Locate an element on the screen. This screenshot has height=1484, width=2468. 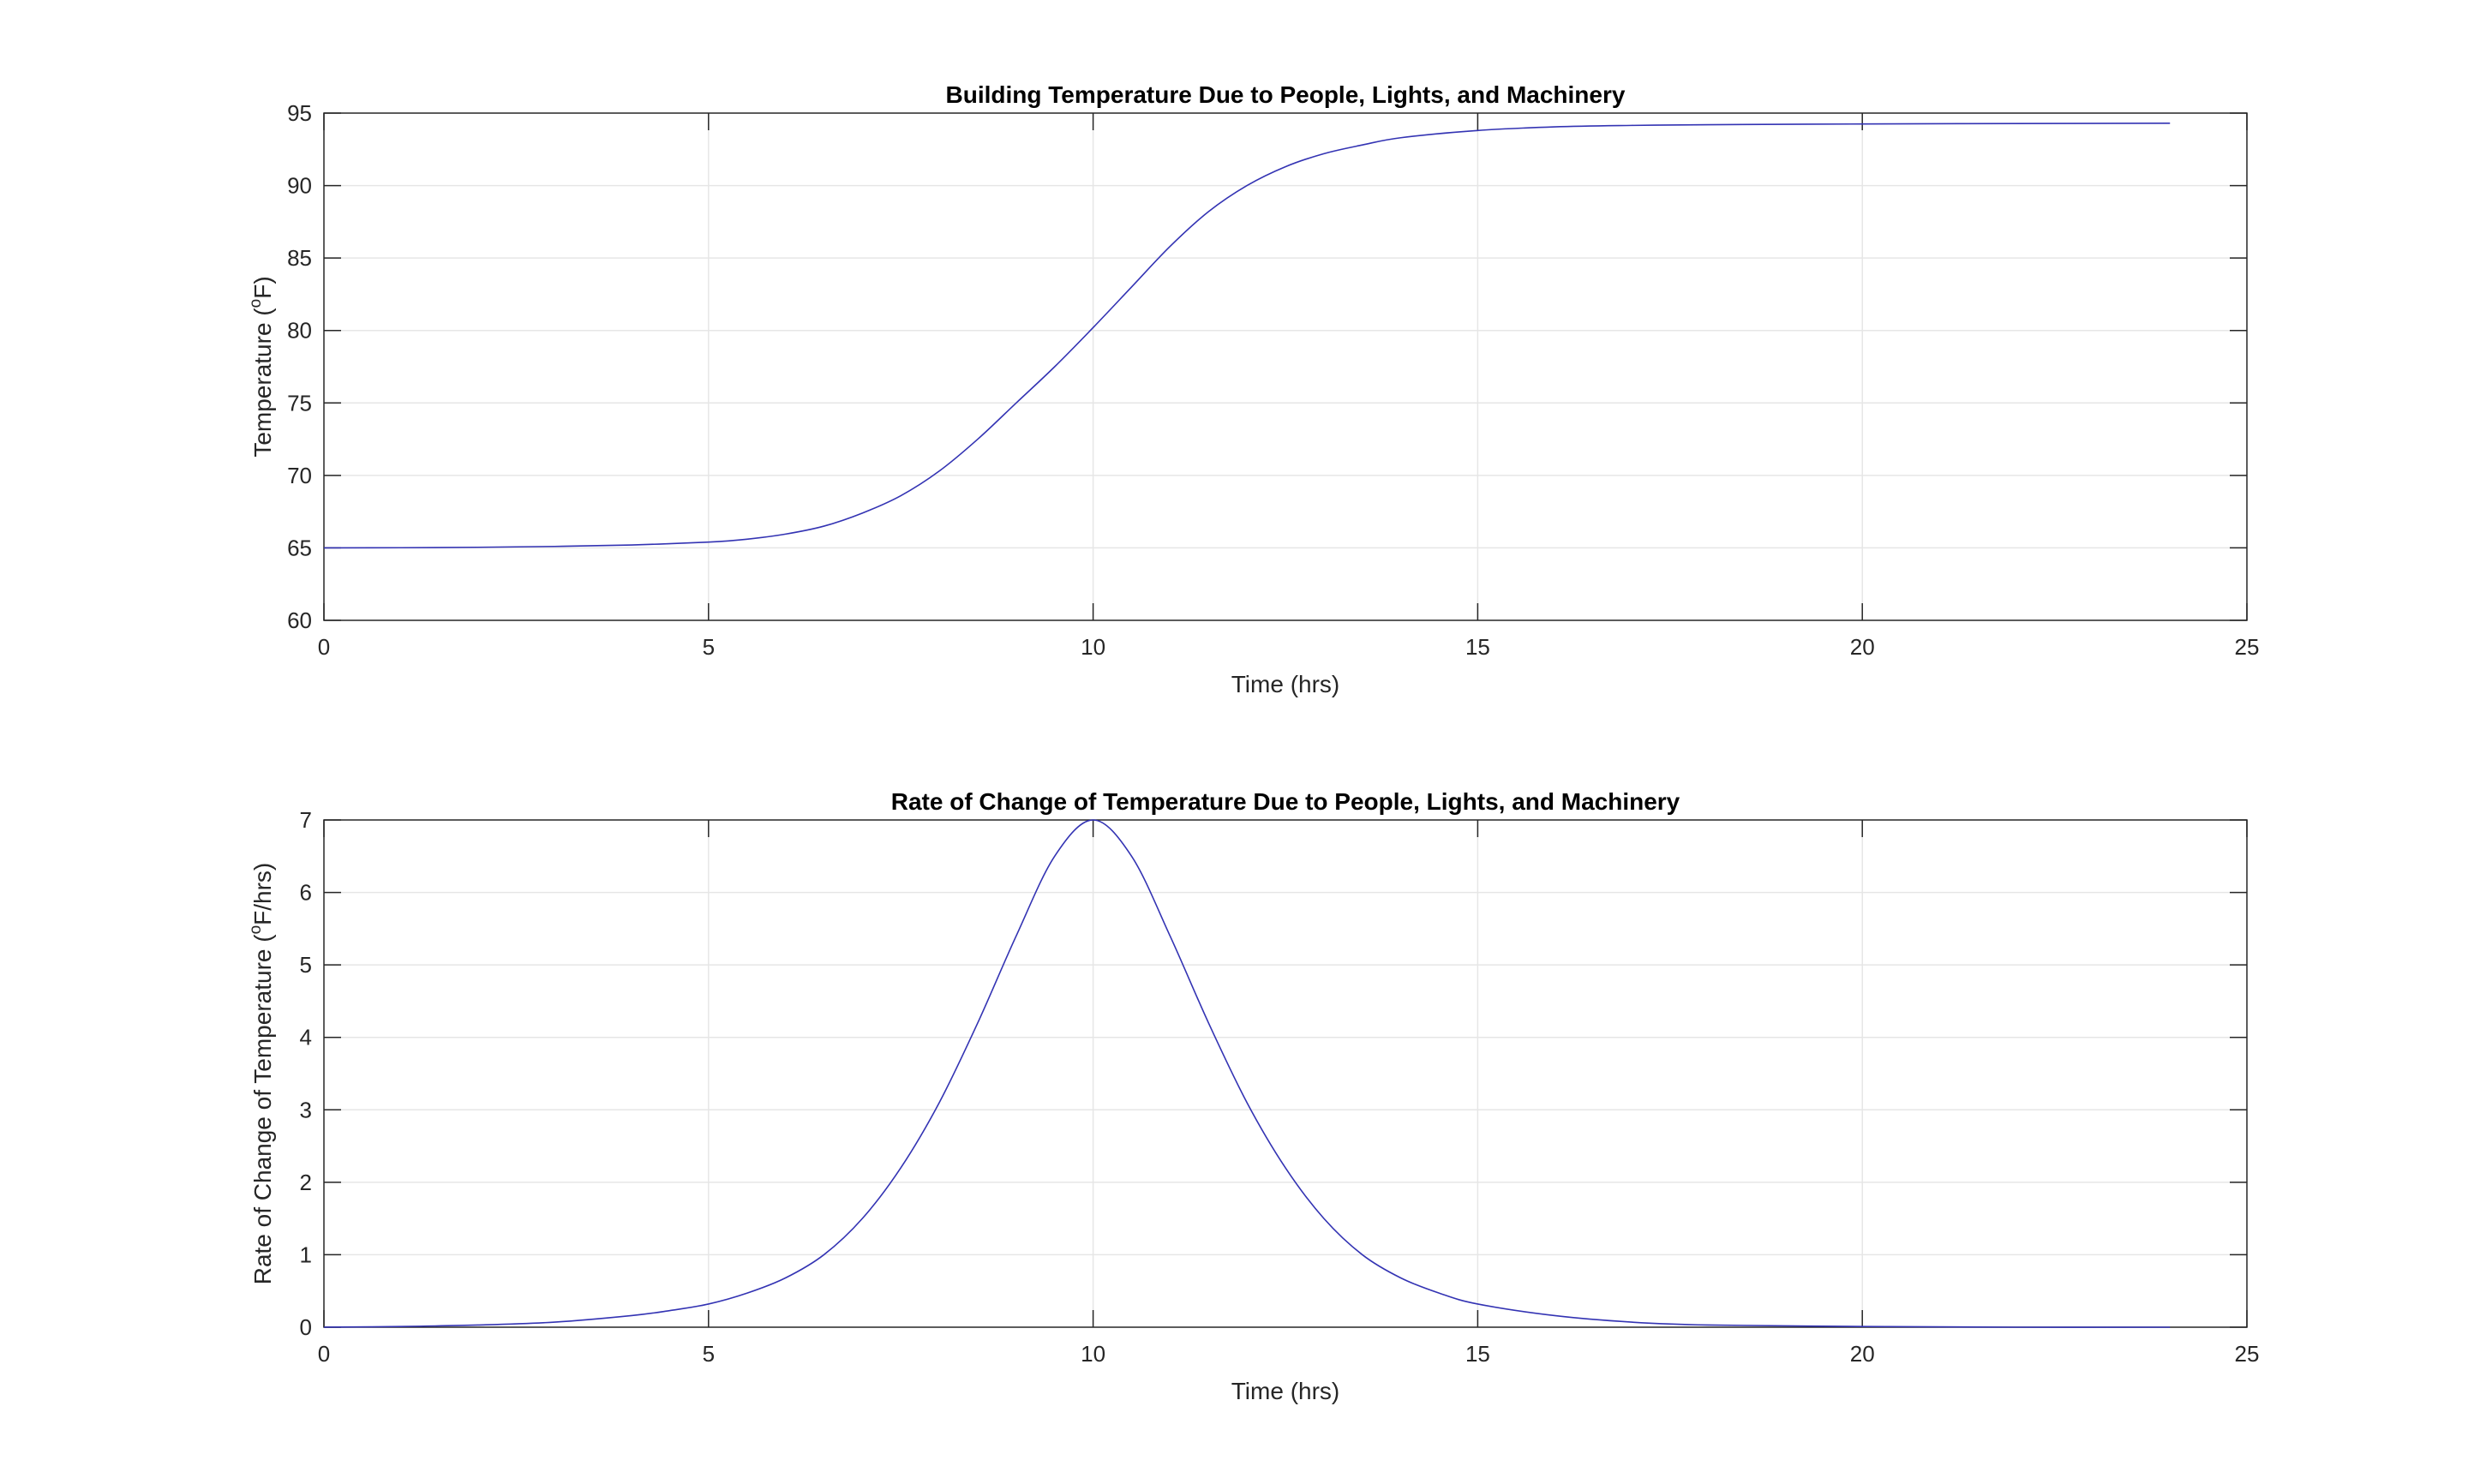
rate-x-tick-label: 15 is located at coordinates (1477, 1354).